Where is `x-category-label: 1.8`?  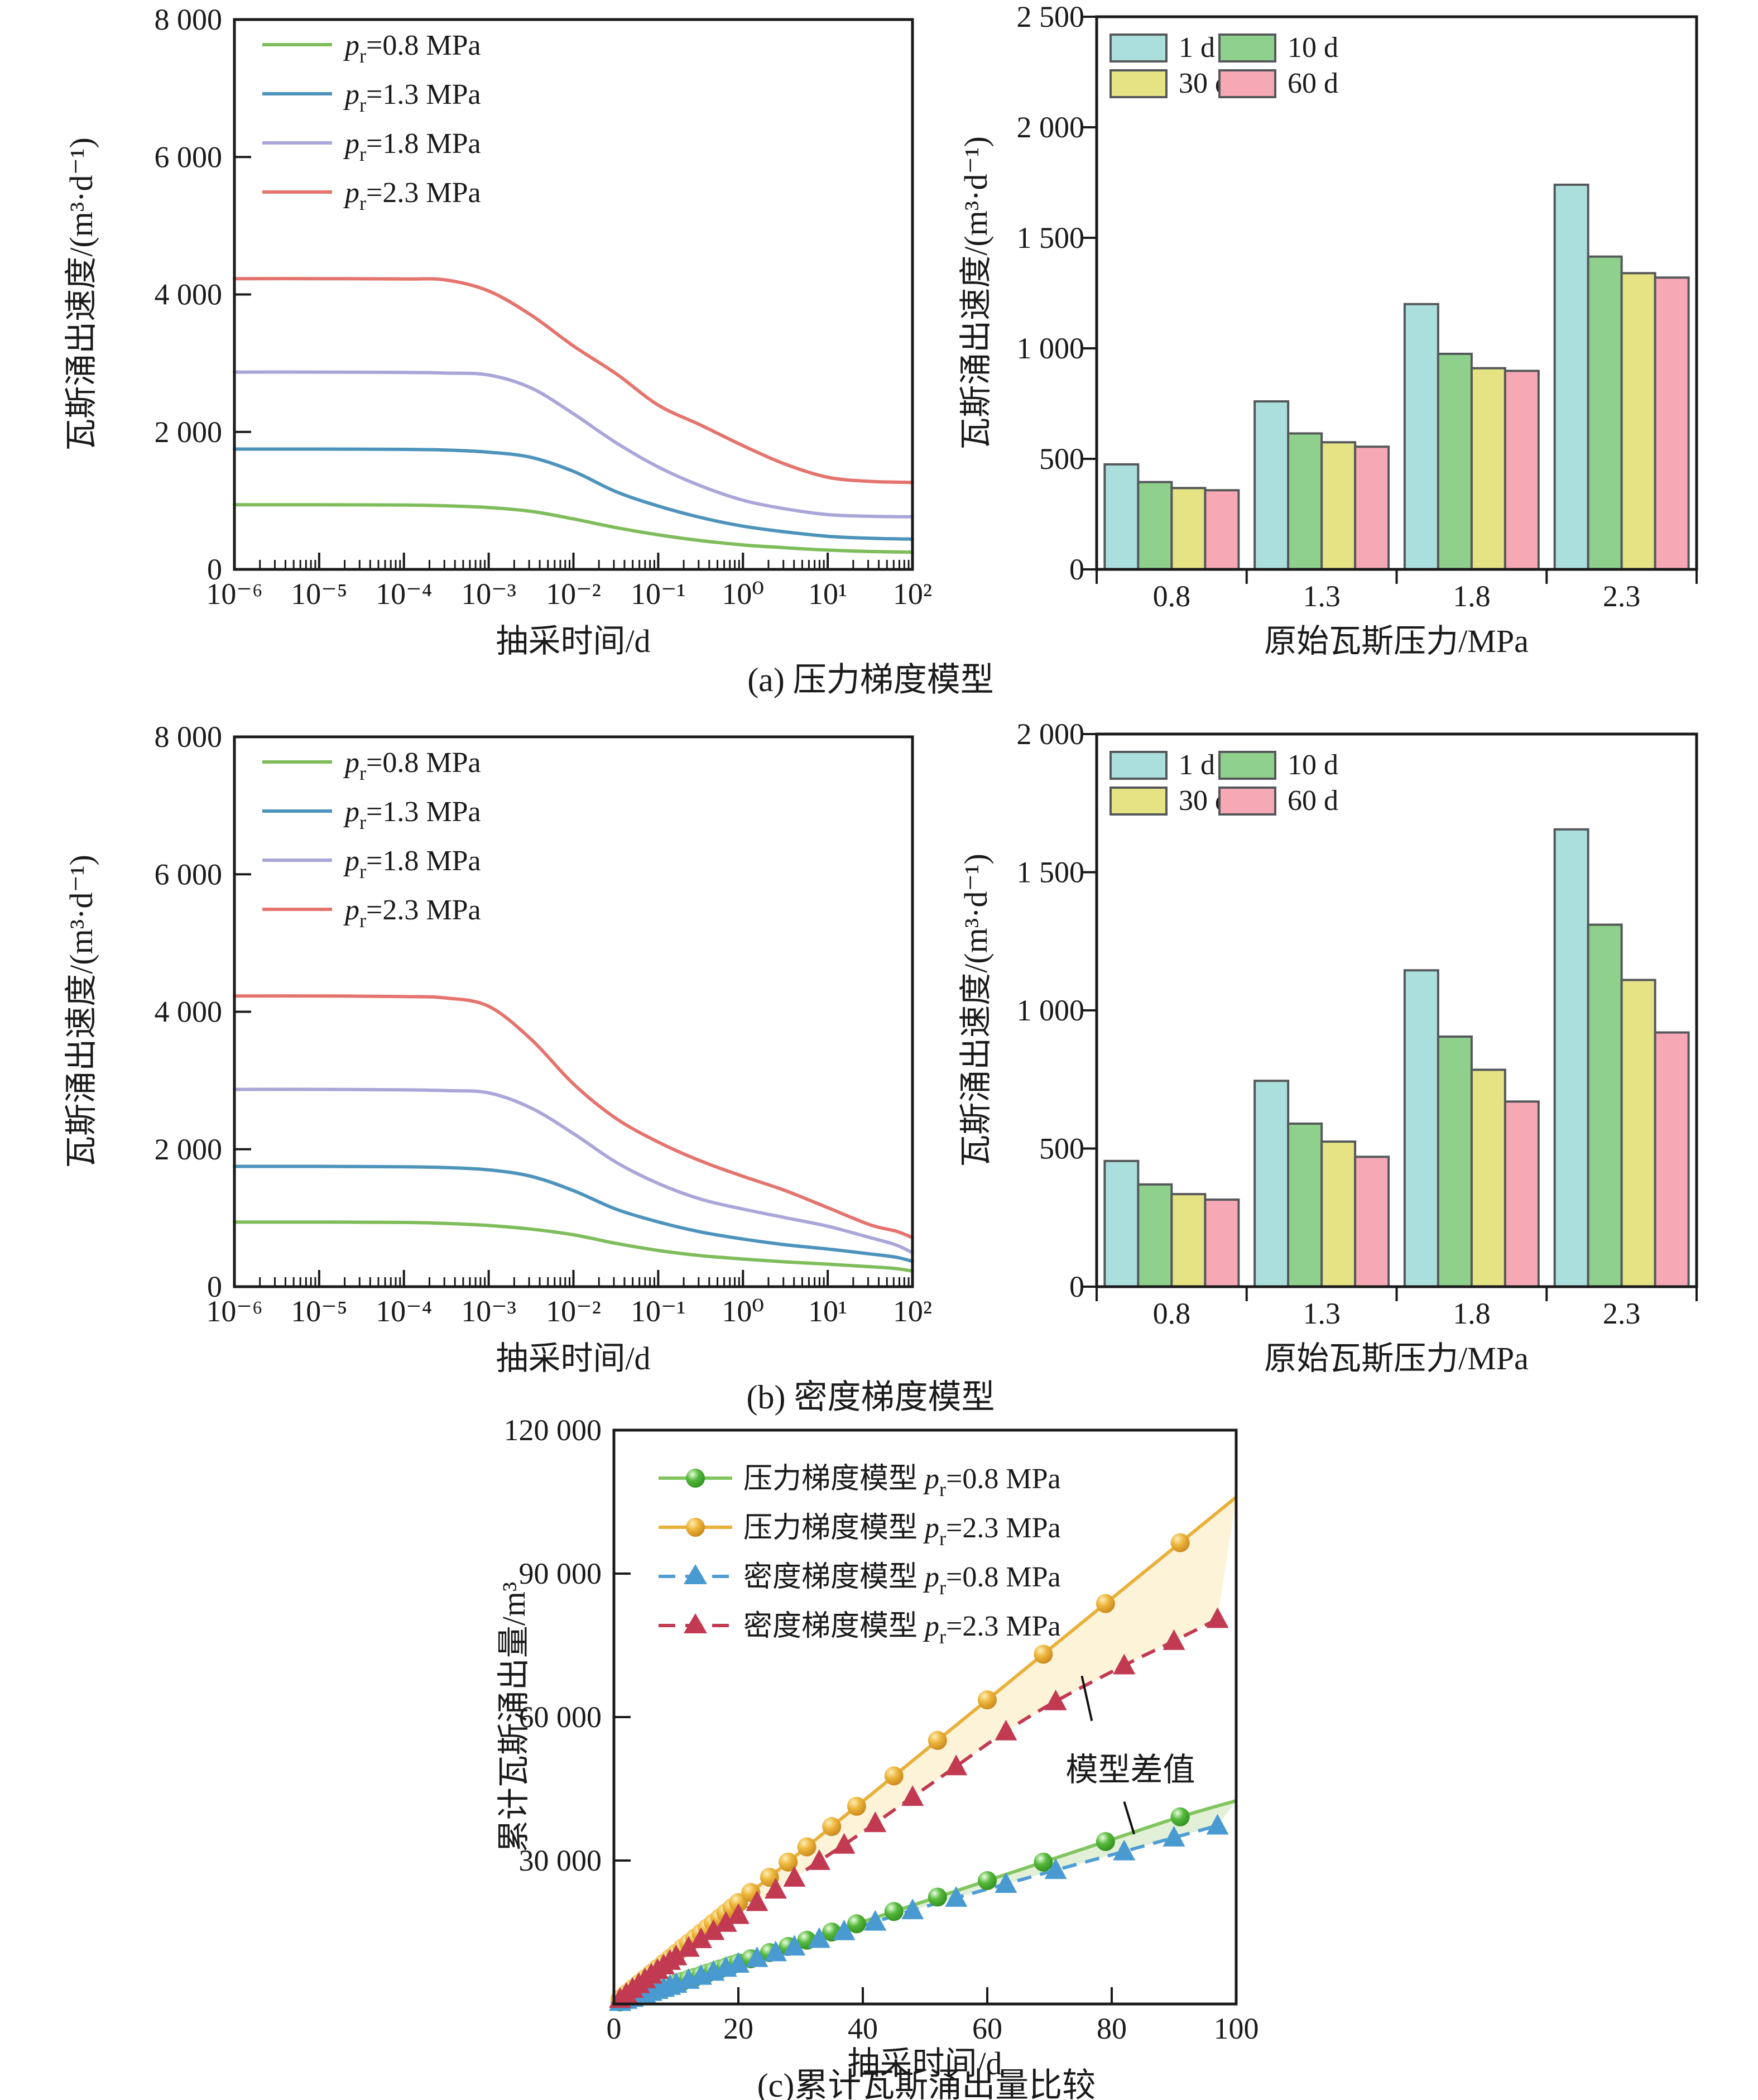
x-category-label: 1.8 is located at coordinates (1472, 1313).